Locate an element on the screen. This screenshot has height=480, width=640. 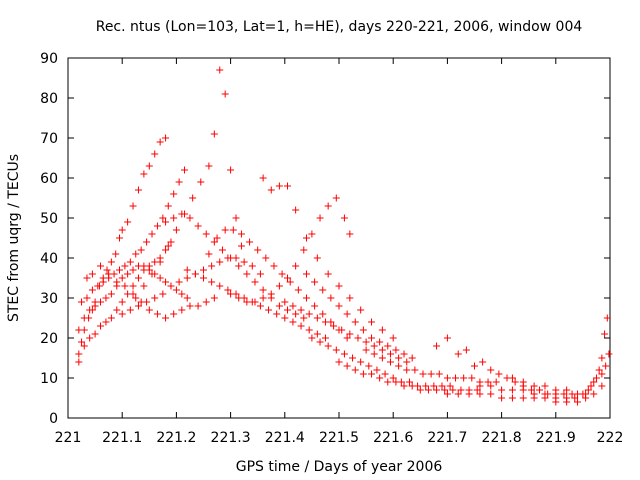
x-tick-label: 221 is located at coordinates (68, 438).